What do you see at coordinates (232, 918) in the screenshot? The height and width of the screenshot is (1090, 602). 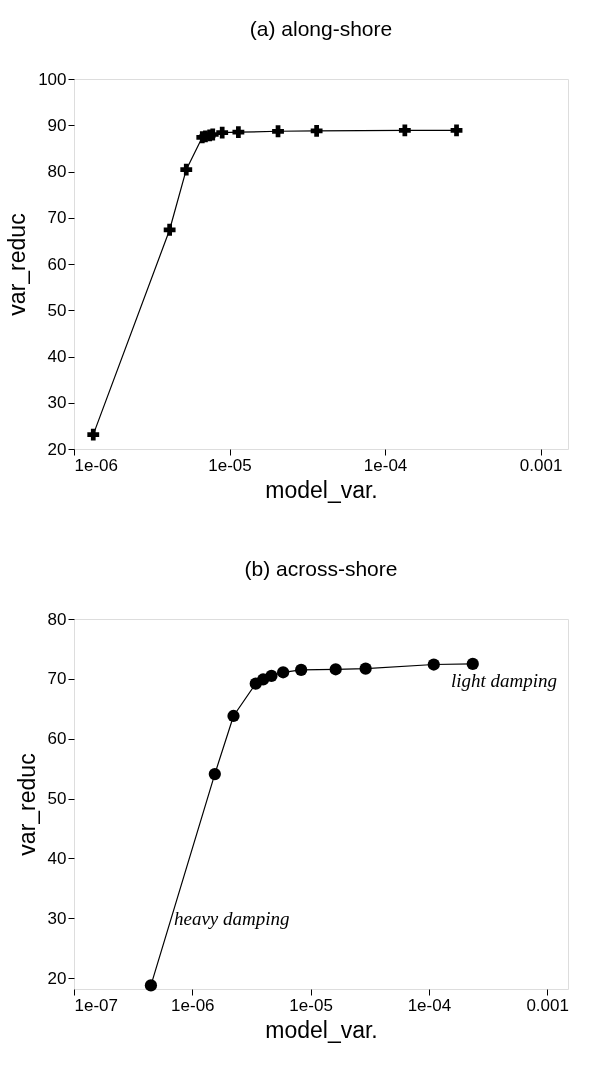 I see `annotation: heavy damping` at bounding box center [232, 918].